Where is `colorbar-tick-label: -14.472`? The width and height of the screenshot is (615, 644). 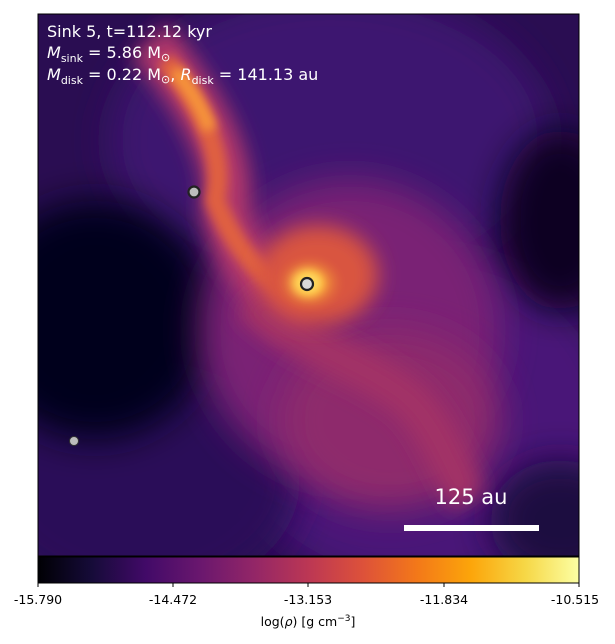 colorbar-tick-label: -14.472 is located at coordinates (173, 599).